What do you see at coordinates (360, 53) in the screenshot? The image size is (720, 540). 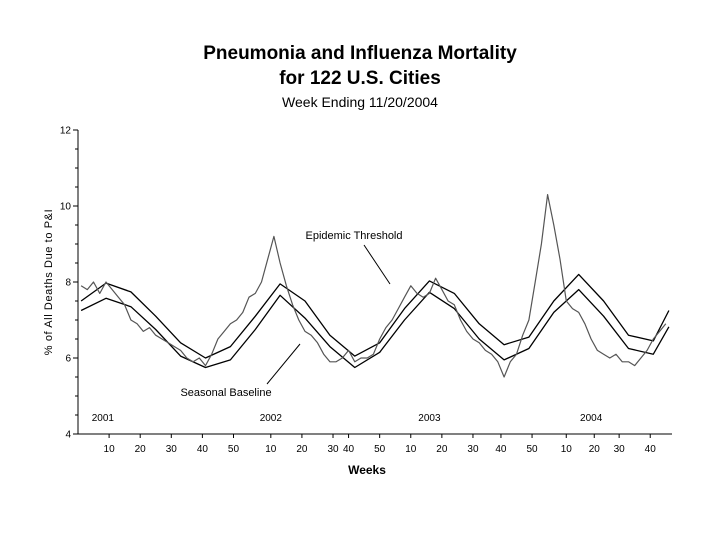 I see `chart-title-line1: Pneumonia and Influenza Mortality` at bounding box center [360, 53].